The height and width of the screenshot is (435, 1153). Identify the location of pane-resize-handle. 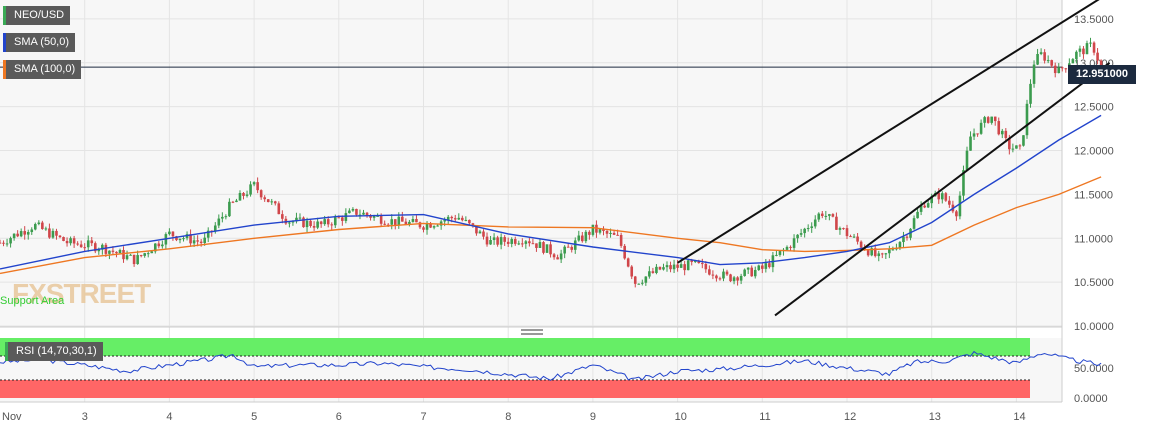
(532, 330).